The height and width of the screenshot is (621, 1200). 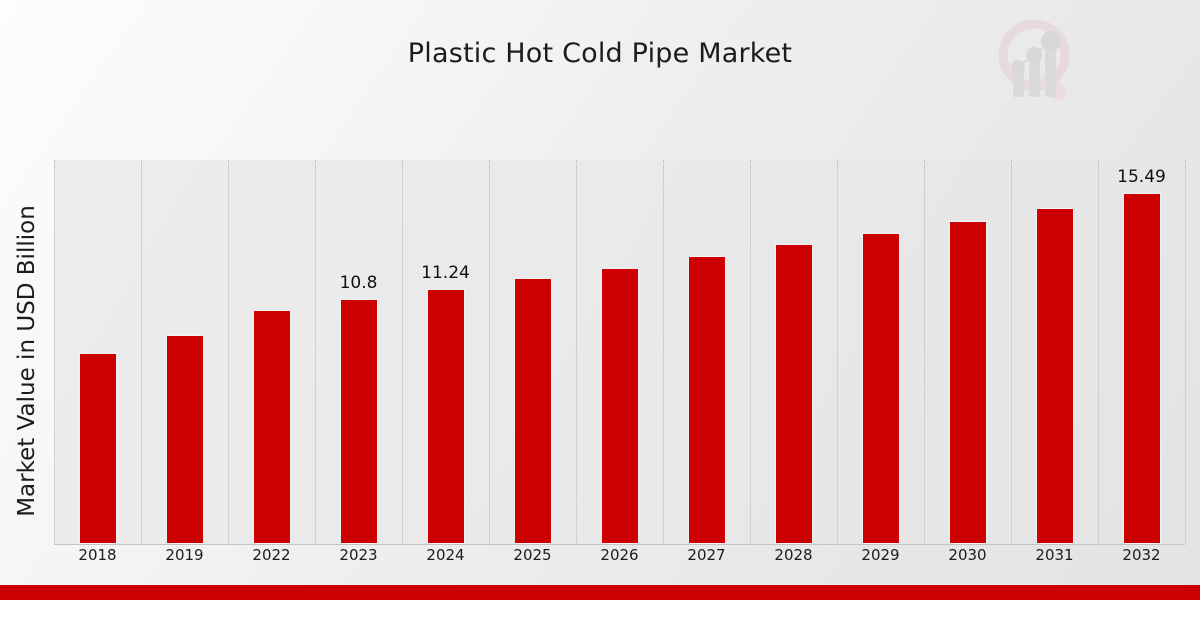 I want to click on footer-accent-band, so click(x=600, y=592).